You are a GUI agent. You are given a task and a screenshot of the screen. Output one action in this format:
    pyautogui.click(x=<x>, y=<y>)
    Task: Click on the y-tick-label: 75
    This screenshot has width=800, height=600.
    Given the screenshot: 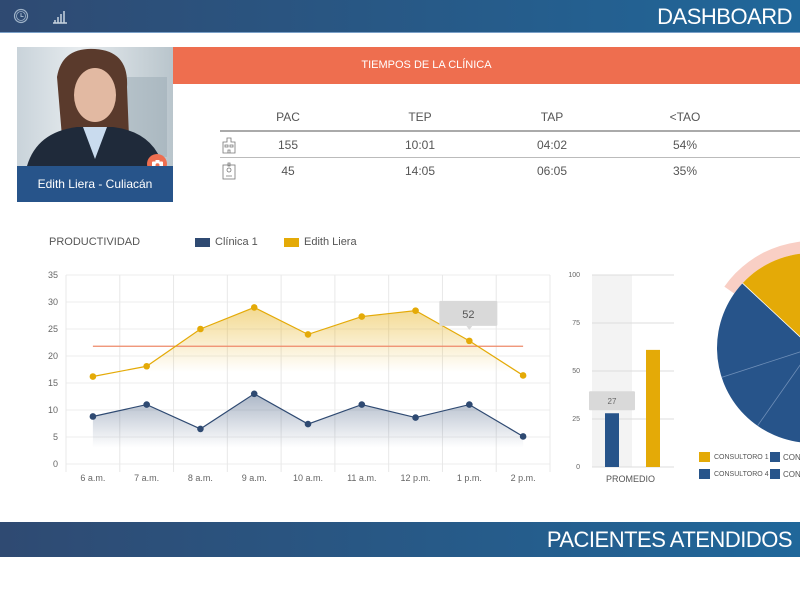 What is the action you would take?
    pyautogui.click(x=576, y=323)
    